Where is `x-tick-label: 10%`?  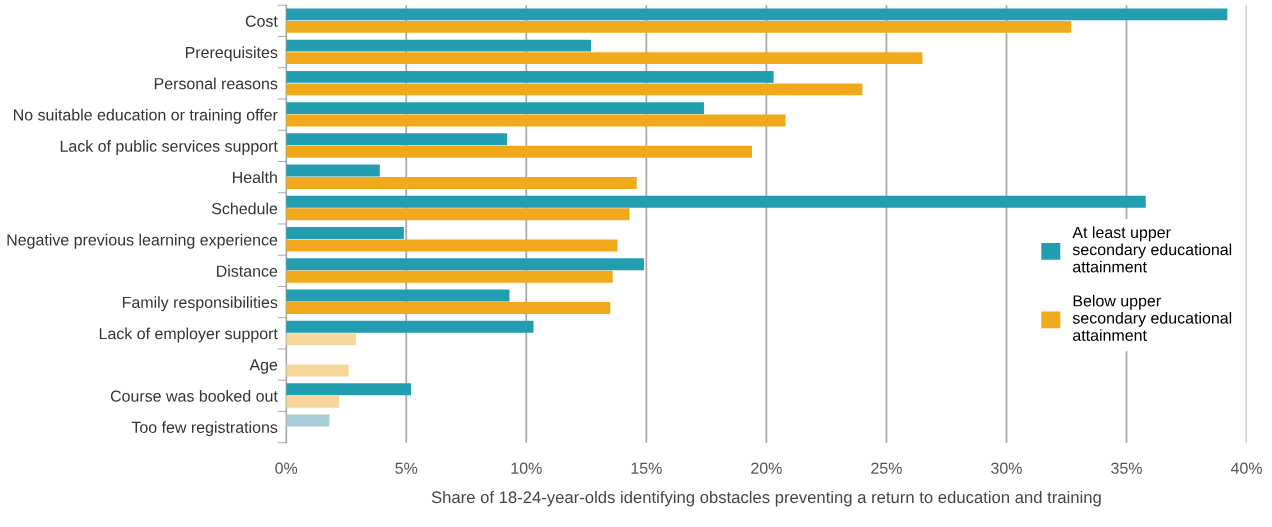
x-tick-label: 10% is located at coordinates (526, 468).